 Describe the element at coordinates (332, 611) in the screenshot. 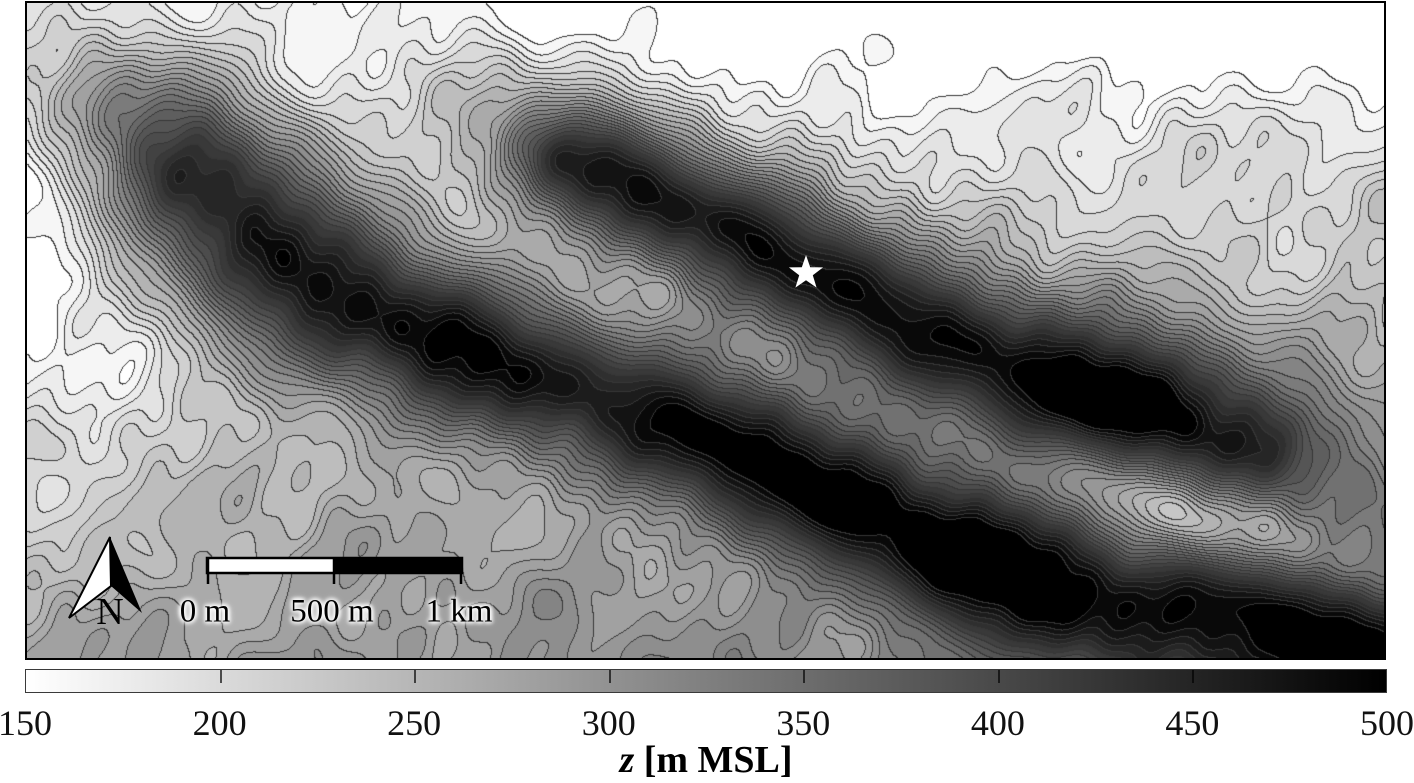

I see `scale-bar-label-500m: 500 m` at that location.